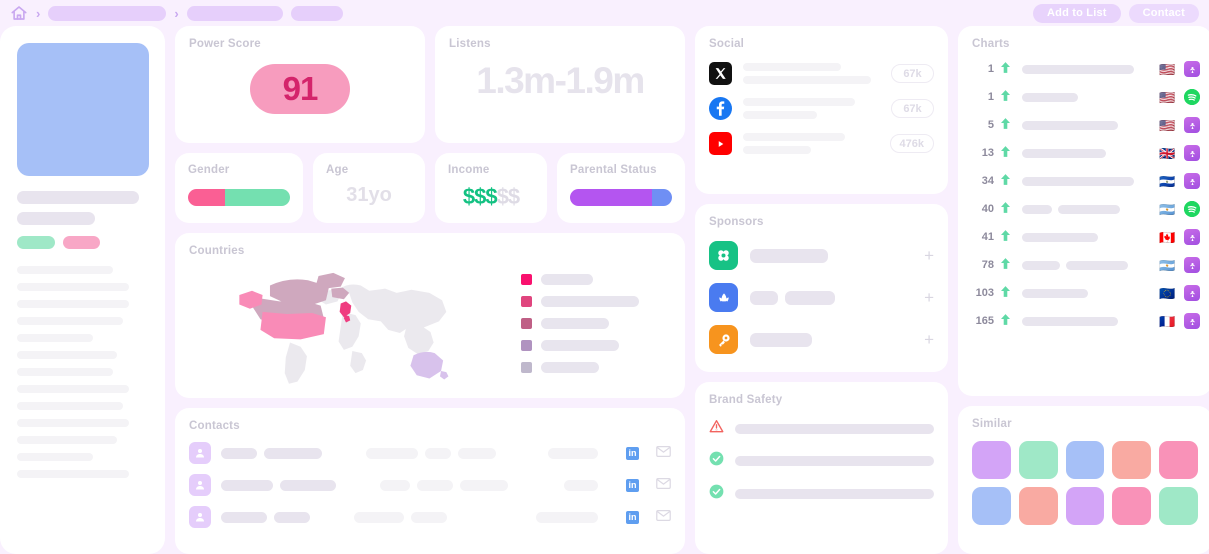  I want to click on chart-rank: 78, so click(987, 265).